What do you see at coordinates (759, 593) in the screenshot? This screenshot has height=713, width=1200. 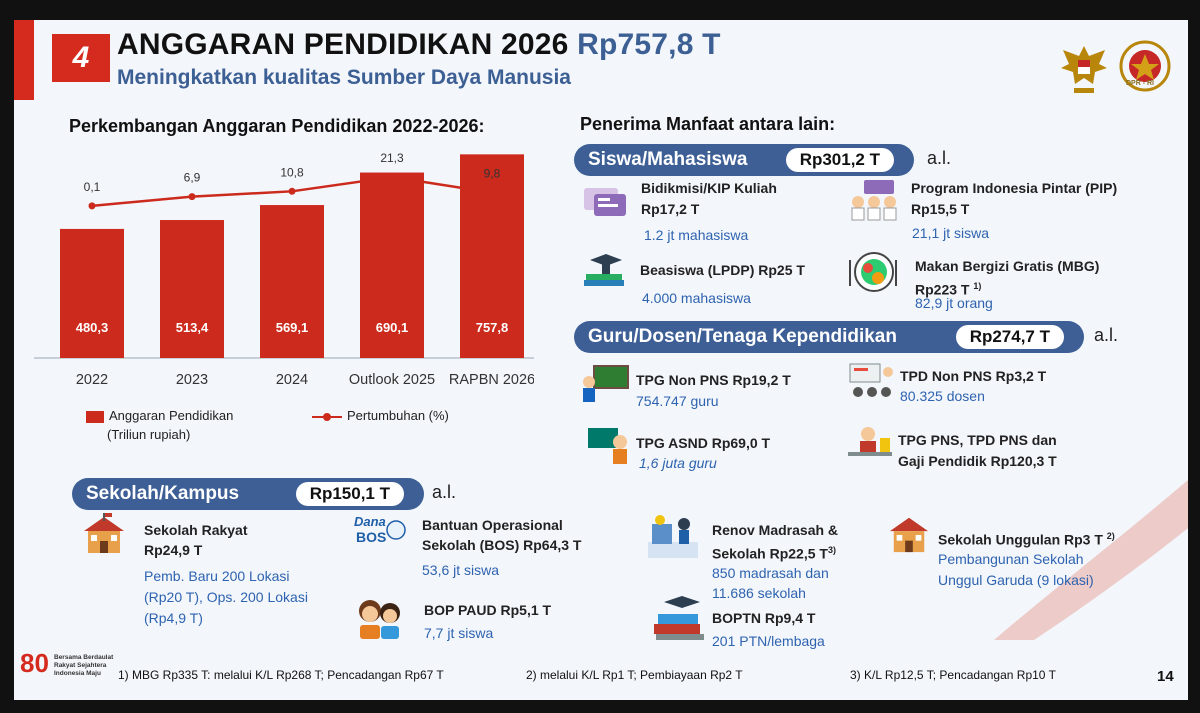 I see `renov-desc-2: 11.686 sekolah` at bounding box center [759, 593].